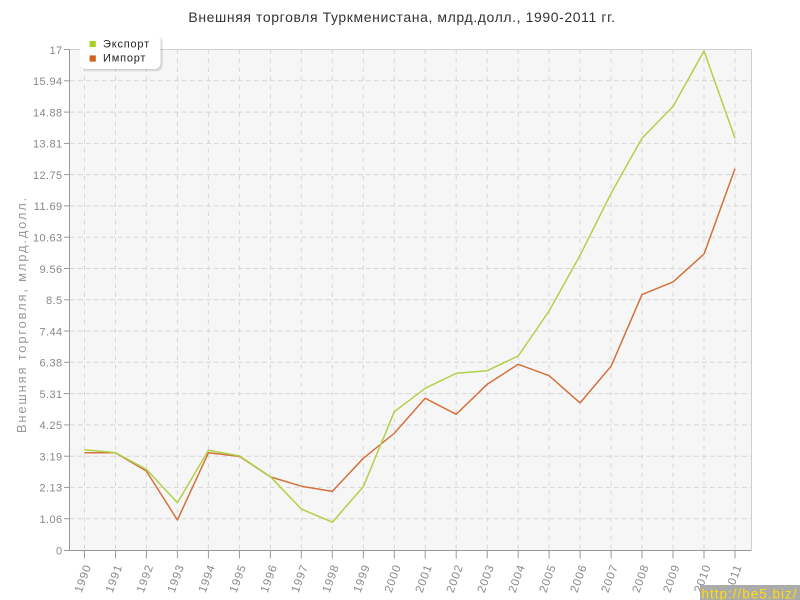 This screenshot has height=600, width=800. I want to click on svg-text: 17, so click(55, 51).